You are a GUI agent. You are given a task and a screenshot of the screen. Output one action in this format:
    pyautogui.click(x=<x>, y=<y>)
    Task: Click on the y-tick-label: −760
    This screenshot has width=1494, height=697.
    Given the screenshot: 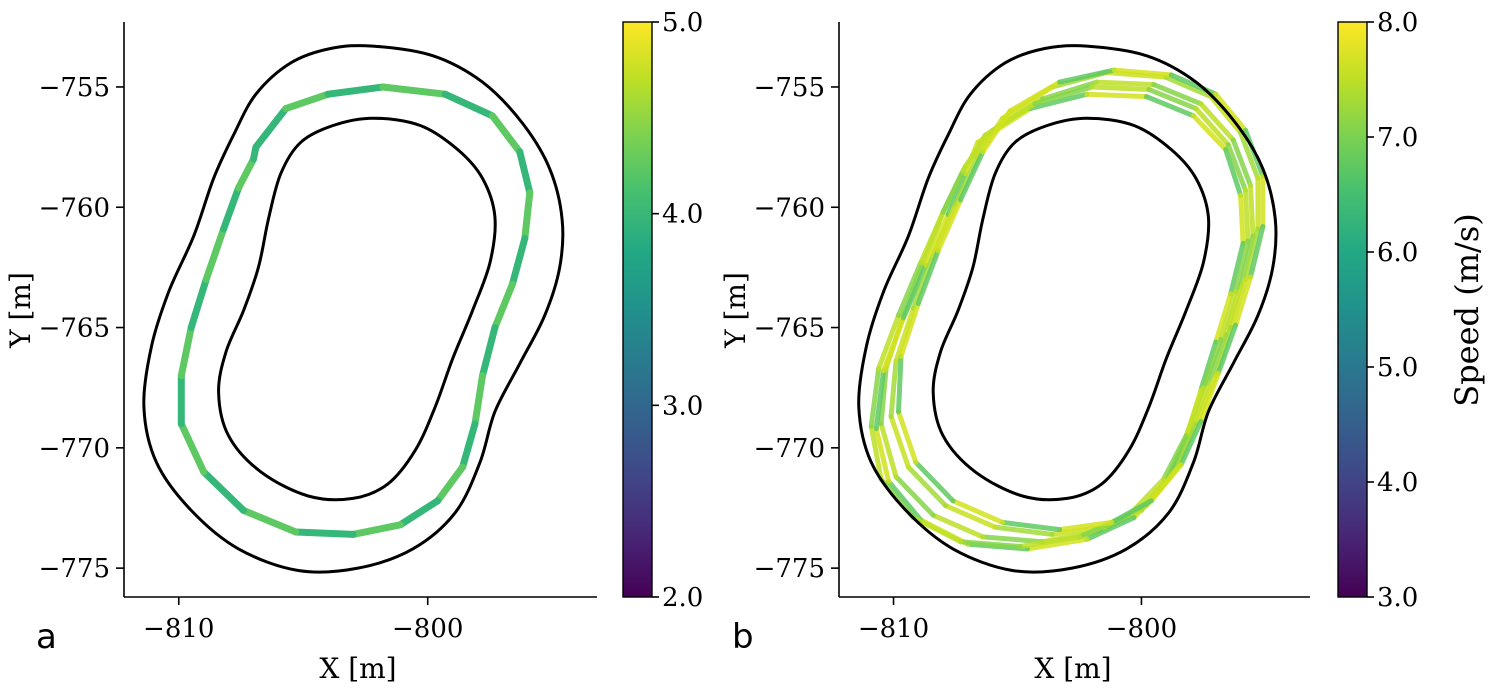 What is the action you would take?
    pyautogui.click(x=74, y=208)
    